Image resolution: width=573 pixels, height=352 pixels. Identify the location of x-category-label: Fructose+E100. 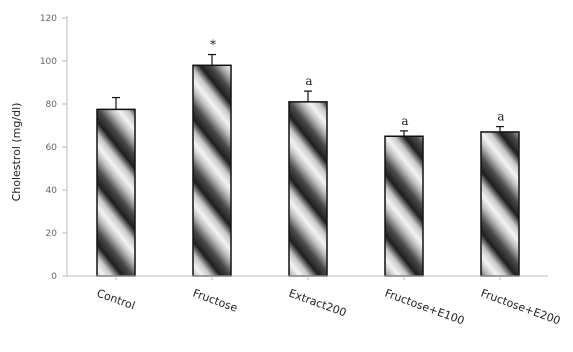
(424, 307).